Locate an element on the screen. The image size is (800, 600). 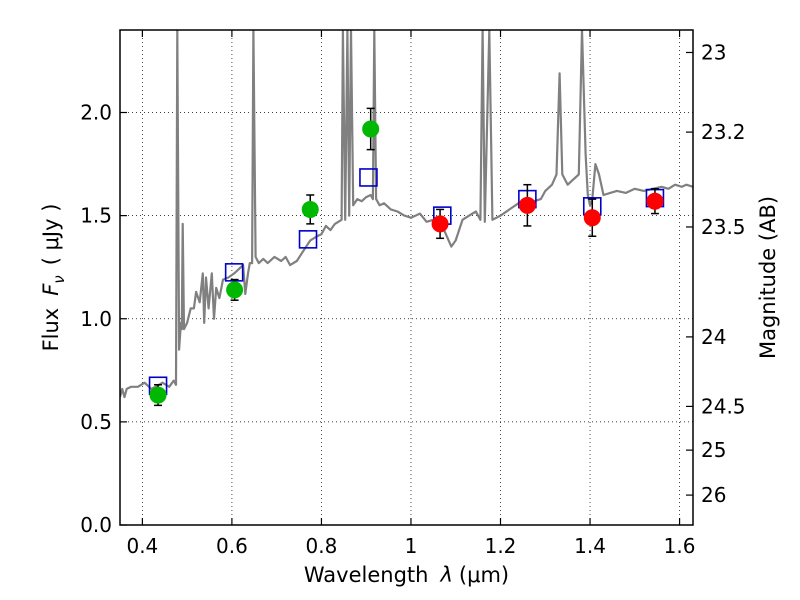
x-tick-label: 1.6 is located at coordinates (680, 546).